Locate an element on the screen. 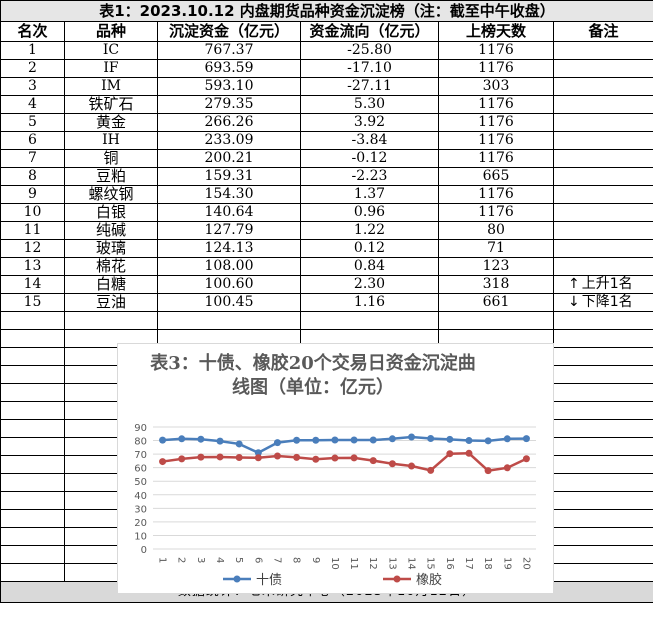 The image size is (653, 629). rank-cell: 15 is located at coordinates (32, 302).